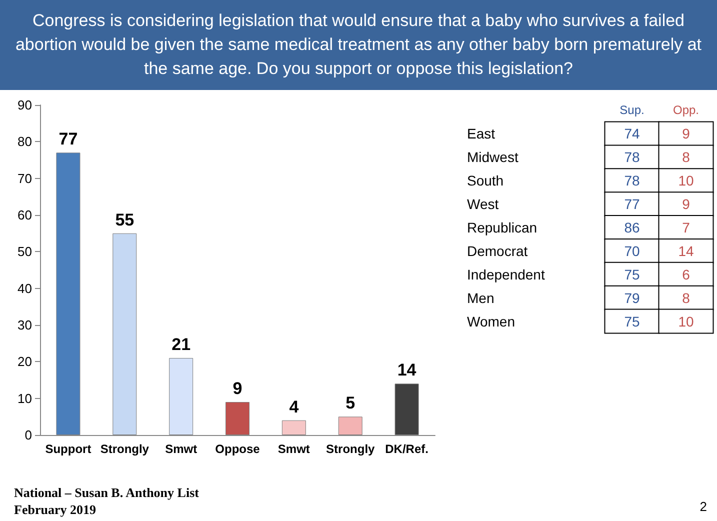  I want to click on y-tick-label: 70, so click(25, 178).